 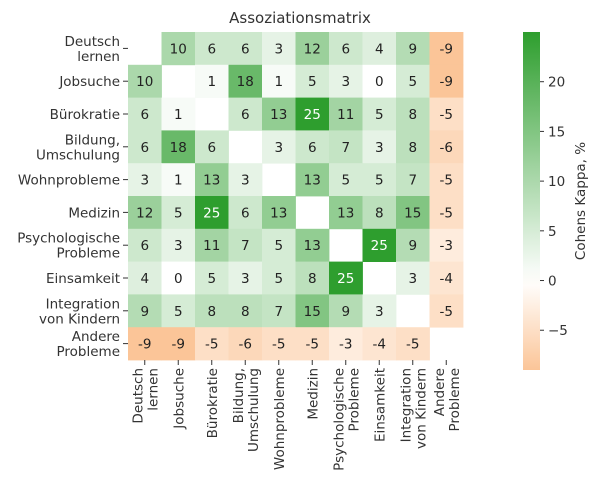 What do you see at coordinates (83, 279) in the screenshot?
I see `row-label: Einsamkeit` at bounding box center [83, 279].